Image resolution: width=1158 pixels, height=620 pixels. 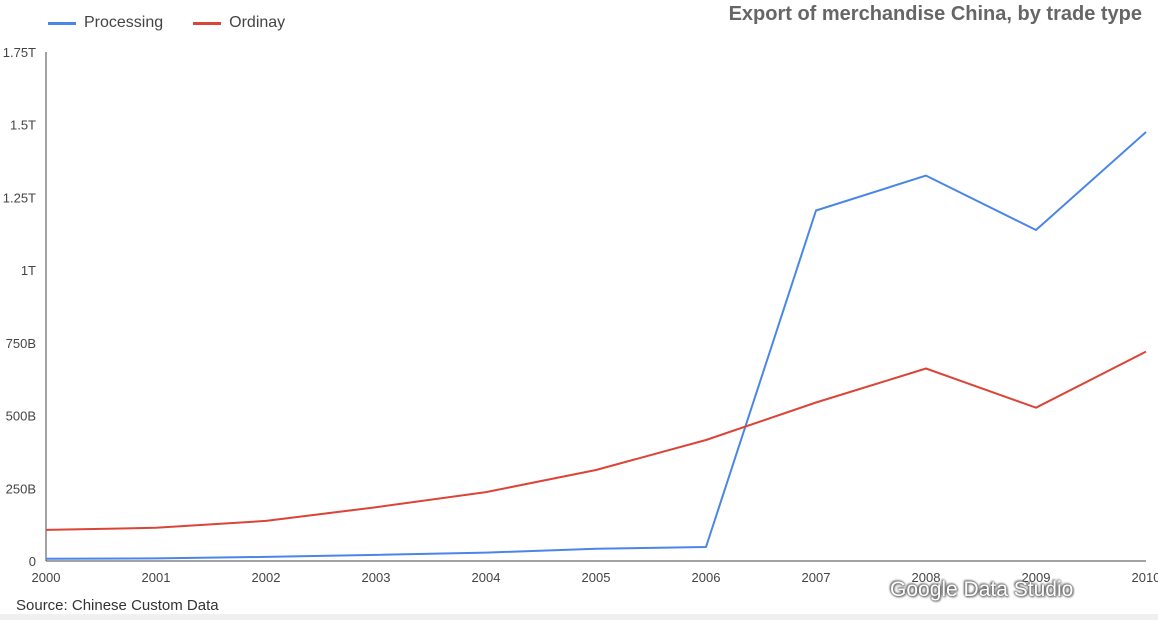 What do you see at coordinates (376, 577) in the screenshot?
I see `x-tick-label: 2003` at bounding box center [376, 577].